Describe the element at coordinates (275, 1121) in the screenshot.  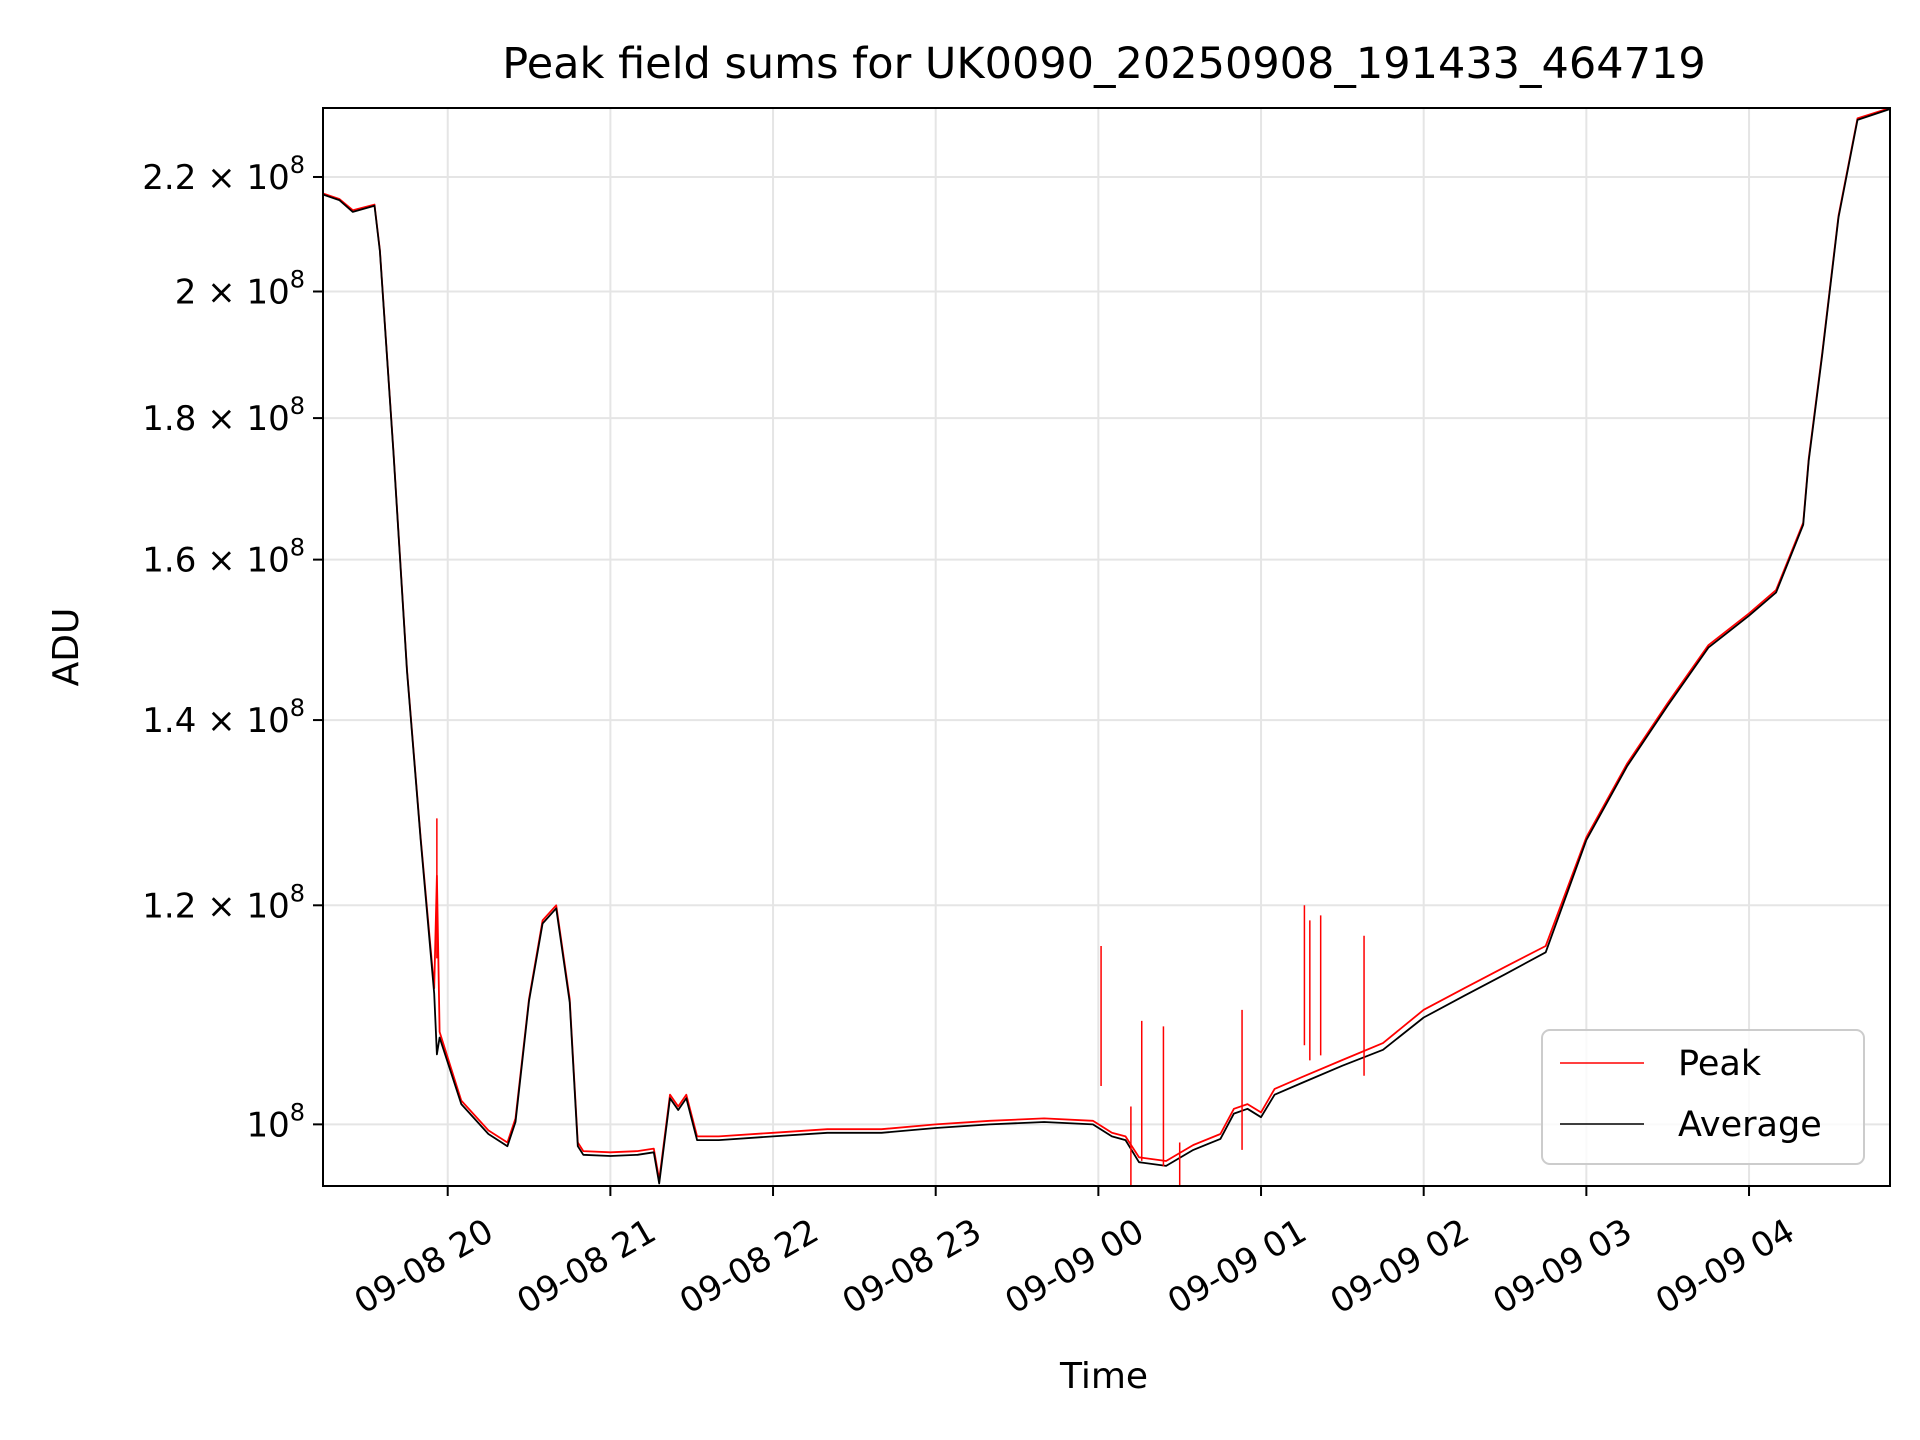
I see `y-tick-label: 108` at that location.